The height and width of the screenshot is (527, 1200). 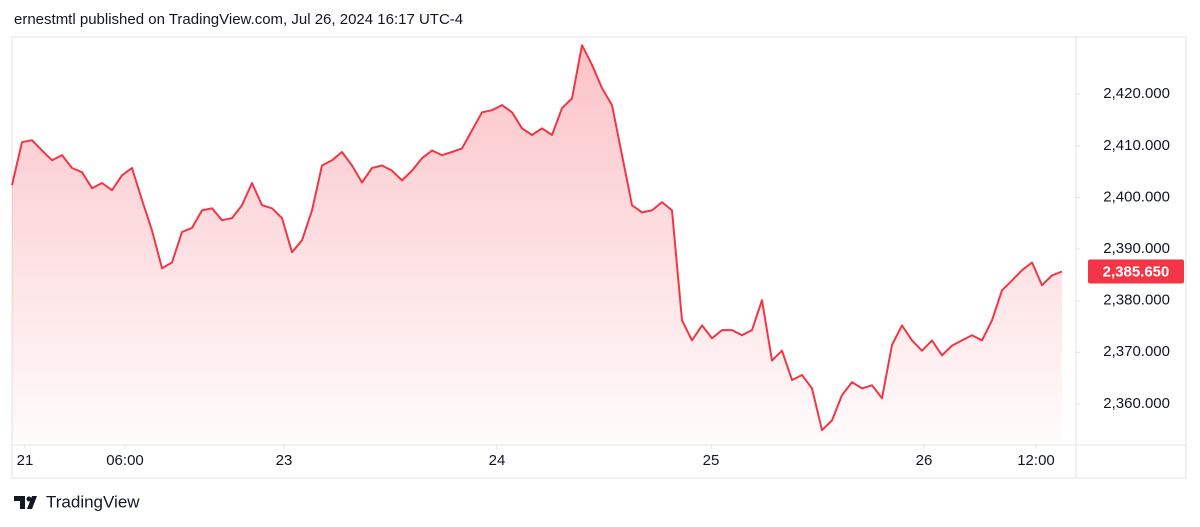 What do you see at coordinates (93, 501) in the screenshot?
I see `brand: TradingView` at bounding box center [93, 501].